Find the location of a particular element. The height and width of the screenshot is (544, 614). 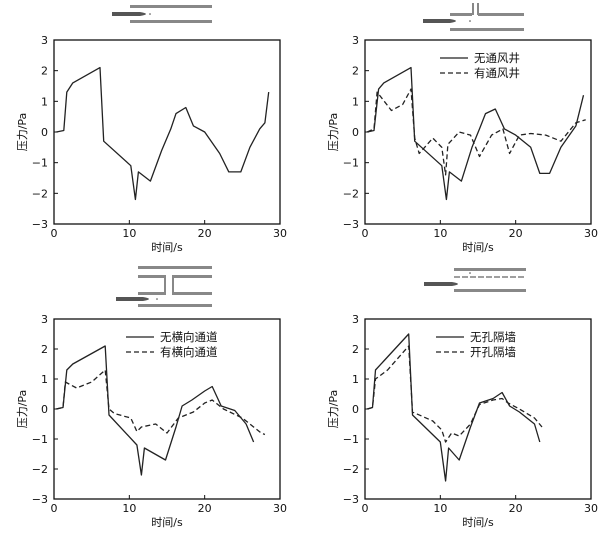

tunnel-cross-passage-schematic-icon is located at coordinates (164, 286).